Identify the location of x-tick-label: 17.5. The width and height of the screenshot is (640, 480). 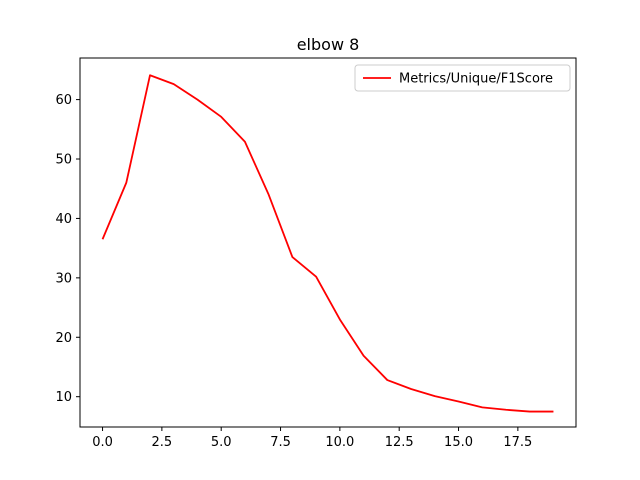
(517, 442).